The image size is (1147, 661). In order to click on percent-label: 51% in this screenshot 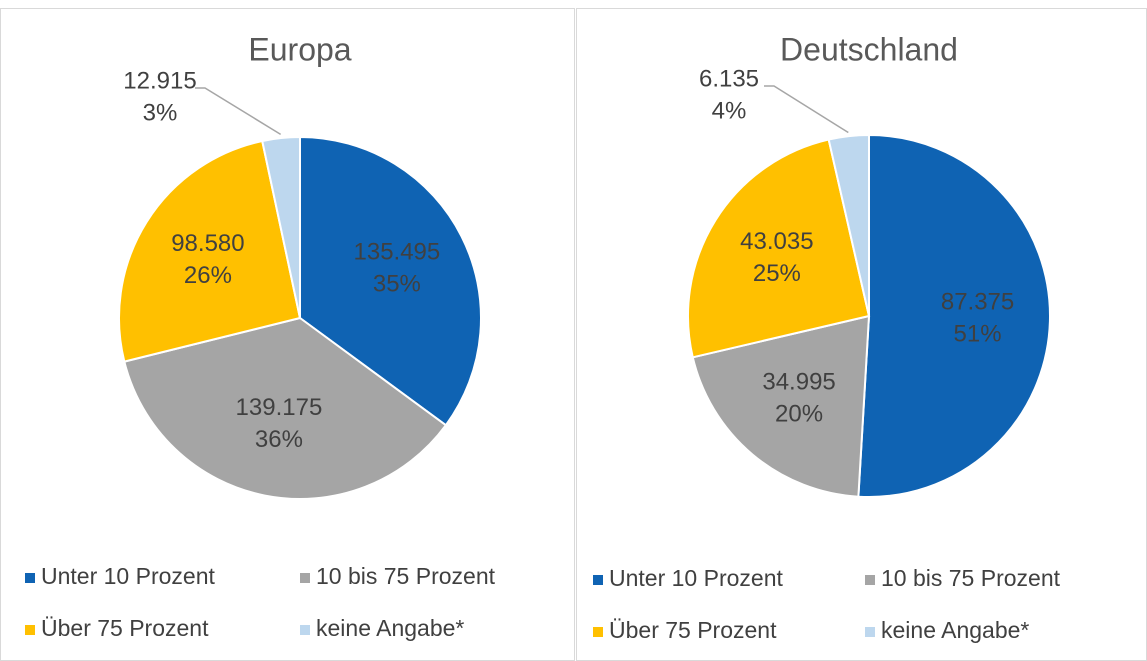, I will do `click(978, 334)`.